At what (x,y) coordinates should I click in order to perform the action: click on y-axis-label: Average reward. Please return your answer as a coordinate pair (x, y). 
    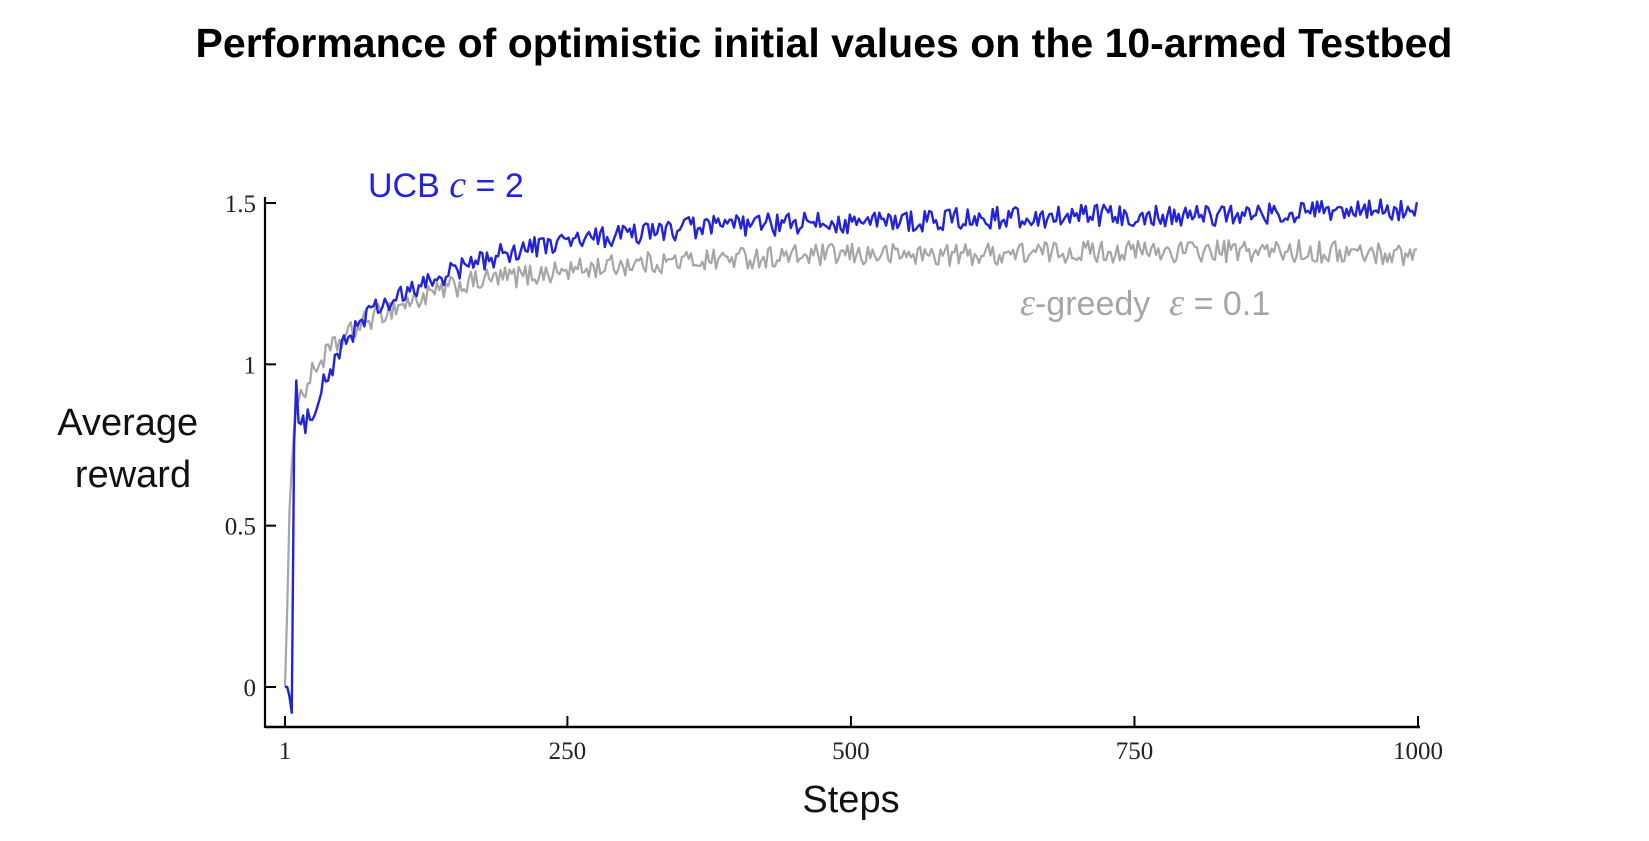
    Looking at the image, I should click on (132, 449).